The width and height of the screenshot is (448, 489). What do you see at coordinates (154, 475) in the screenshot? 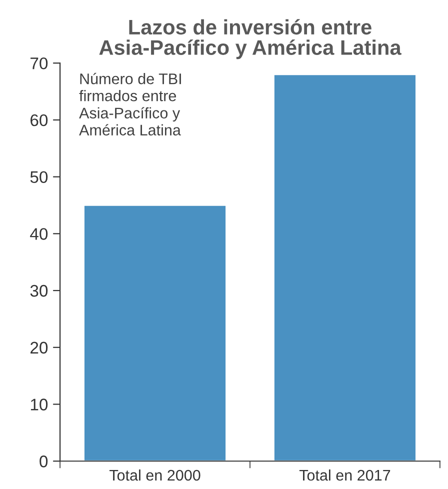
I see `x-tick-label: Total en 2000` at bounding box center [154, 475].